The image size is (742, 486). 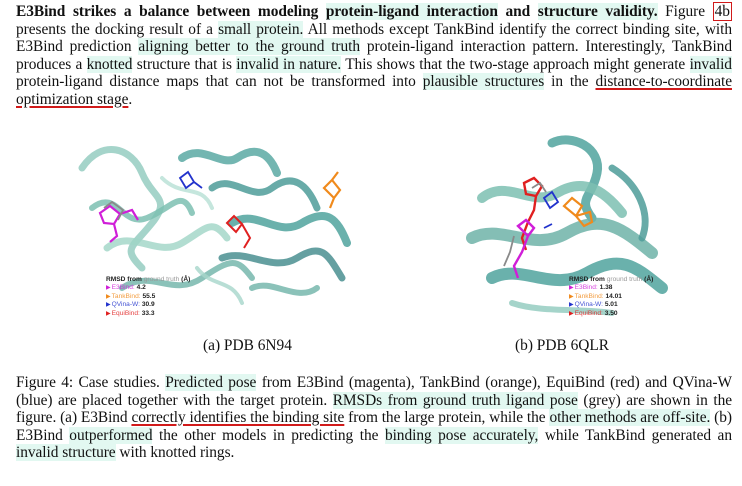 I want to click on subfigure-label-a: (a) PDB 6N94, so click(x=247, y=345).